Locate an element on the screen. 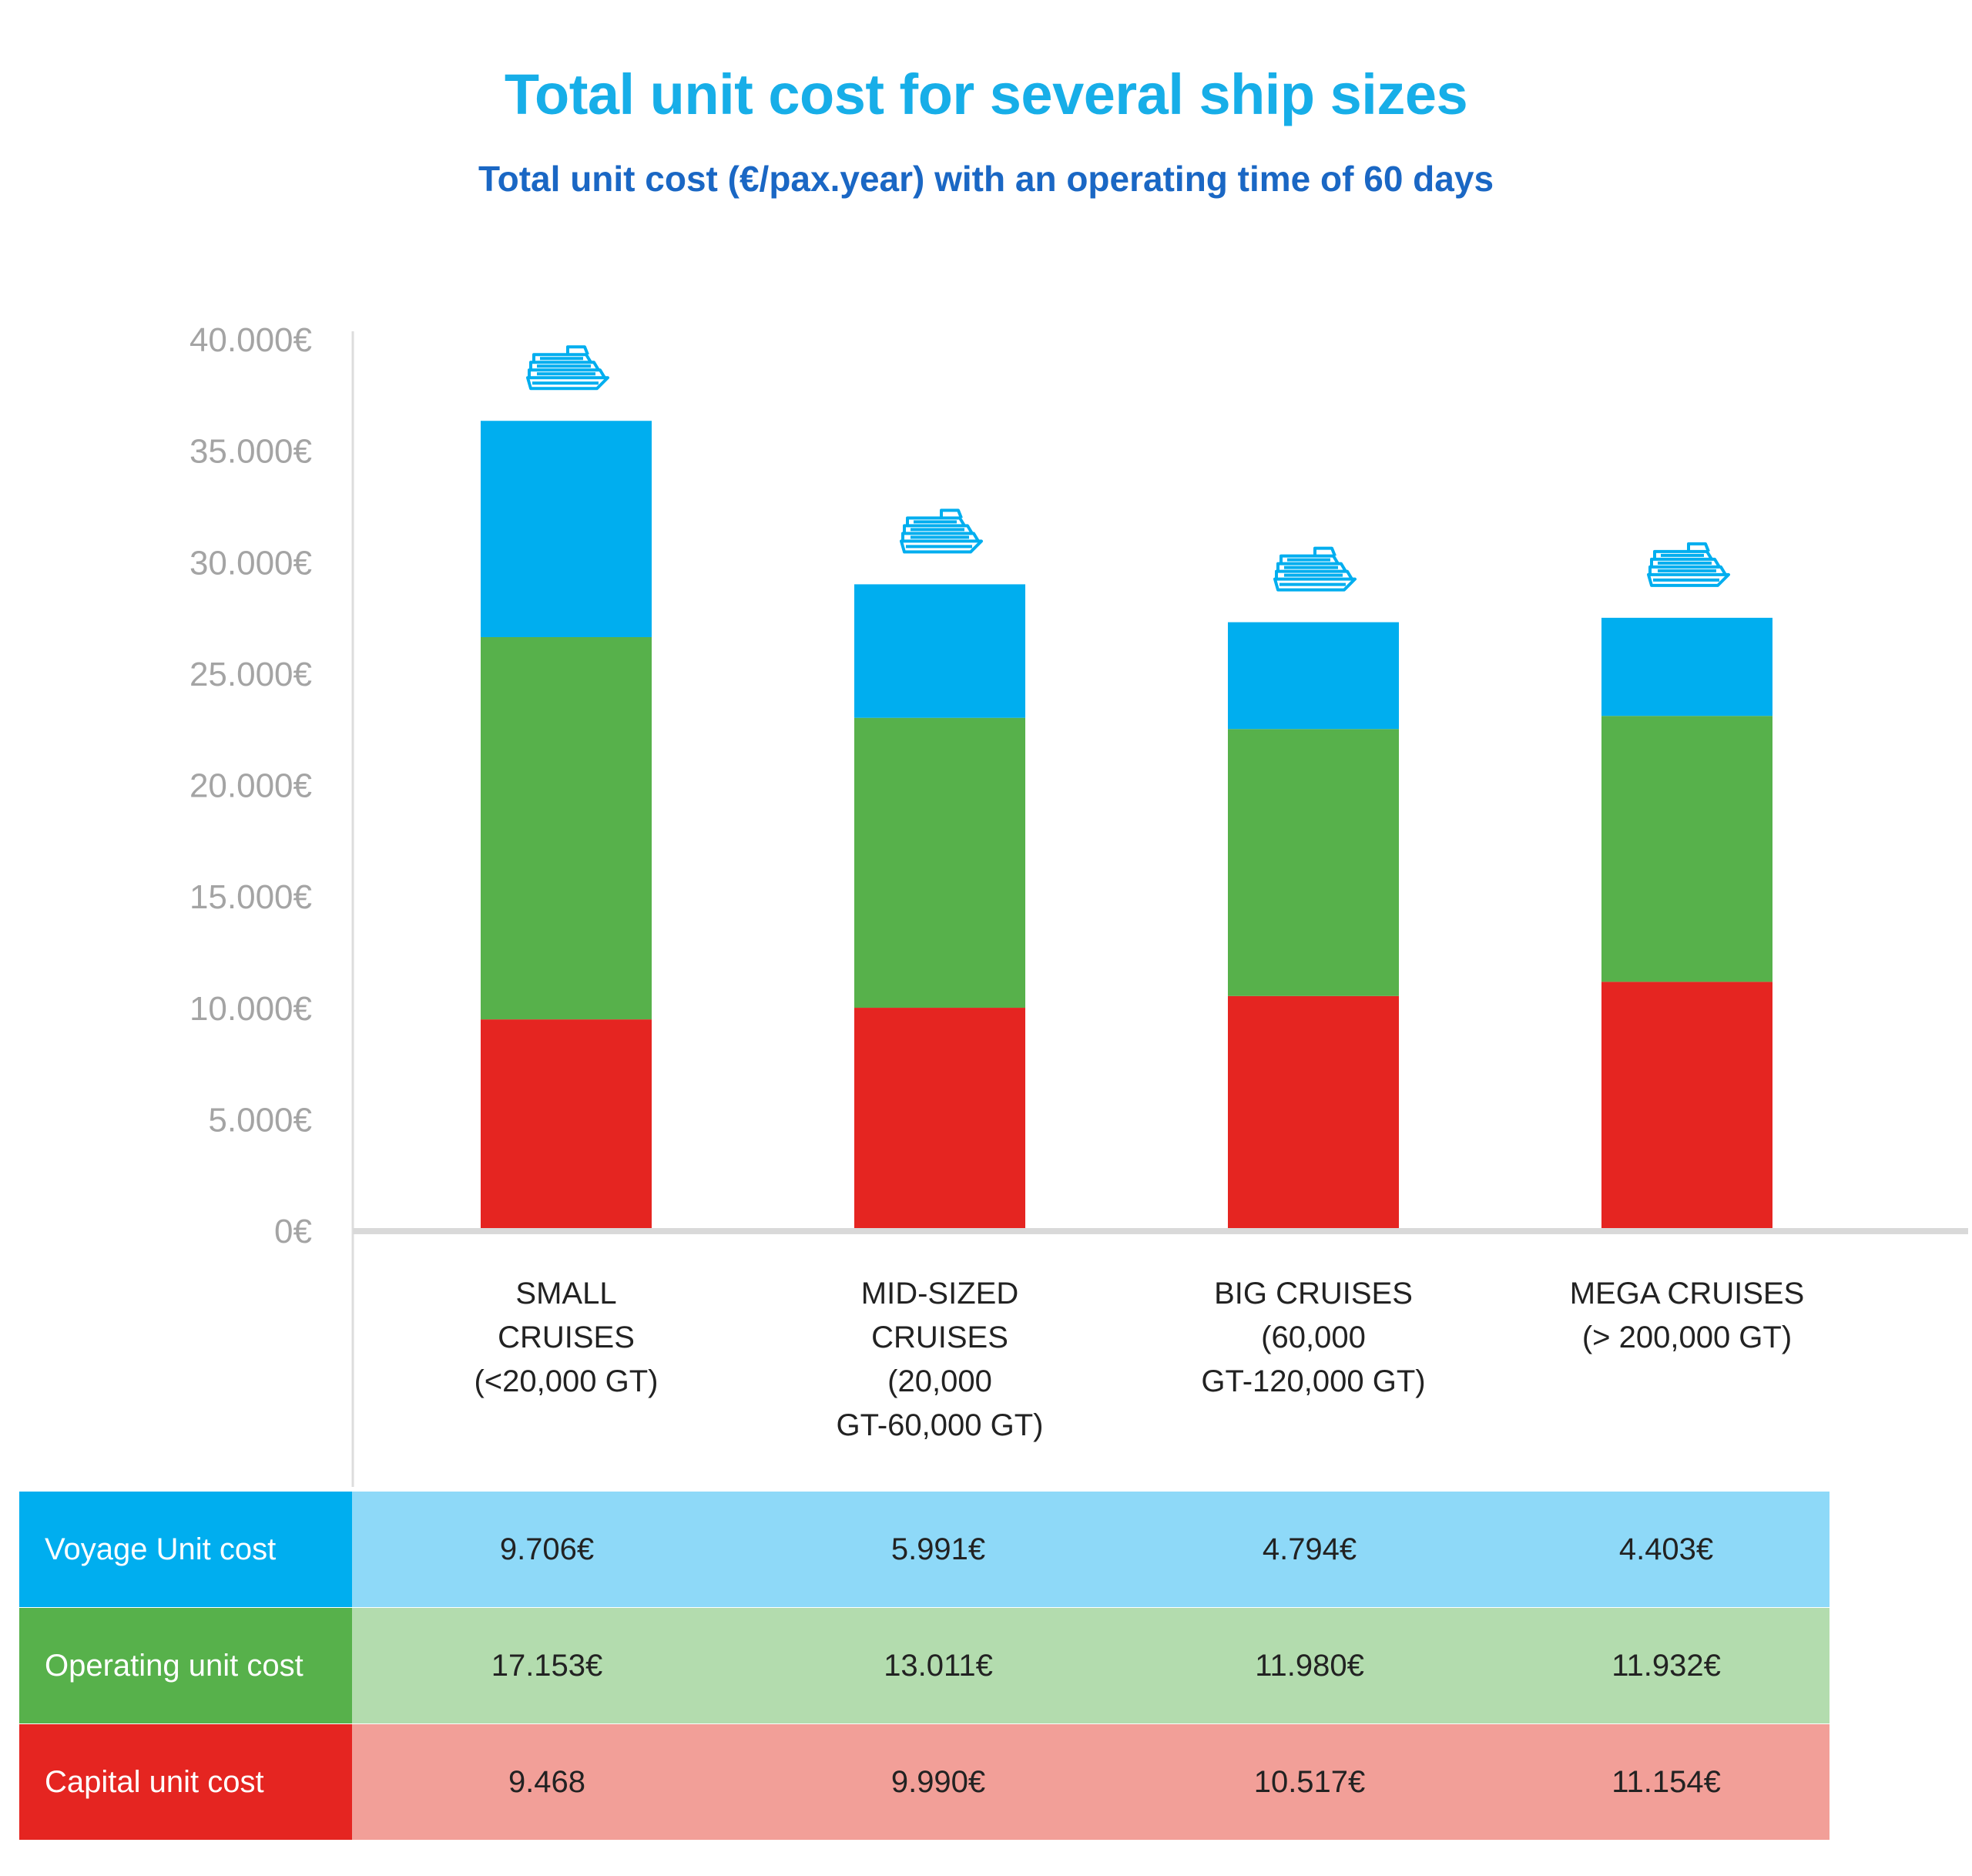 The image size is (1972, 1876). category-label: (20,000 is located at coordinates (939, 1381).